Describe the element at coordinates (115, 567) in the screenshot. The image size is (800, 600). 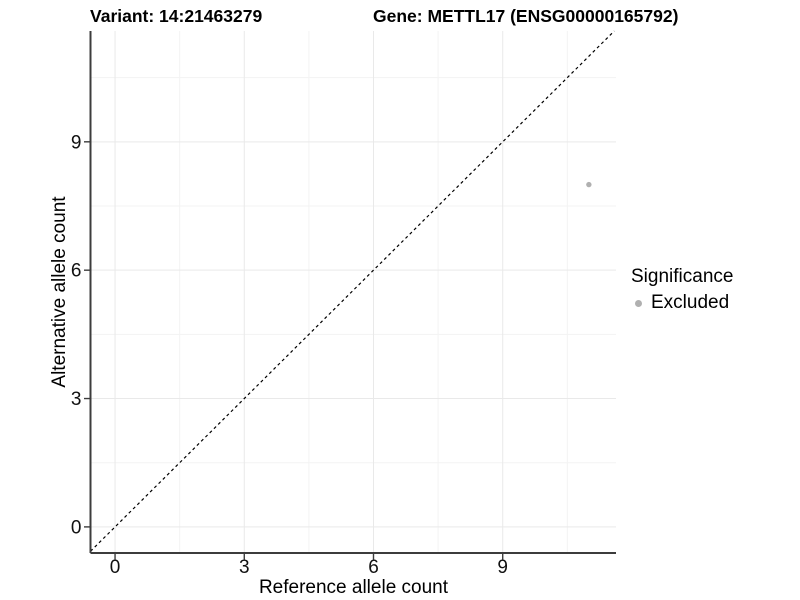
I see `x-tick-label: 0` at that location.